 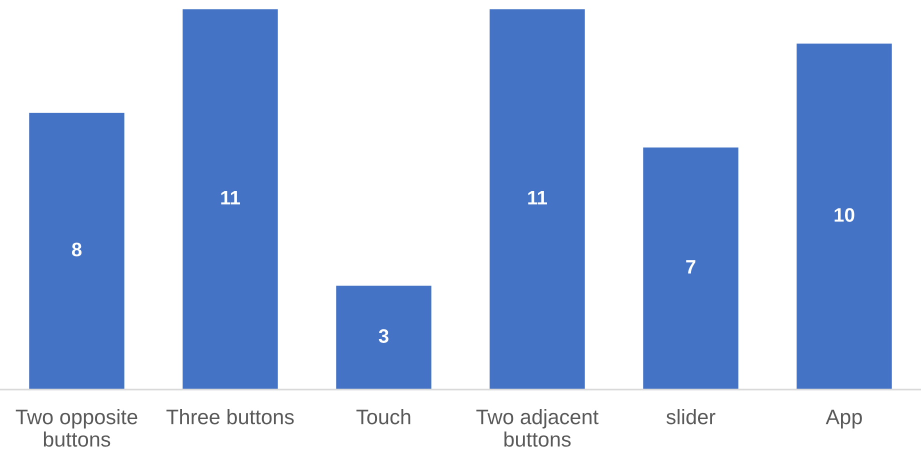 What do you see at coordinates (383, 416) in the screenshot?
I see `x-tick-label: Touch` at bounding box center [383, 416].